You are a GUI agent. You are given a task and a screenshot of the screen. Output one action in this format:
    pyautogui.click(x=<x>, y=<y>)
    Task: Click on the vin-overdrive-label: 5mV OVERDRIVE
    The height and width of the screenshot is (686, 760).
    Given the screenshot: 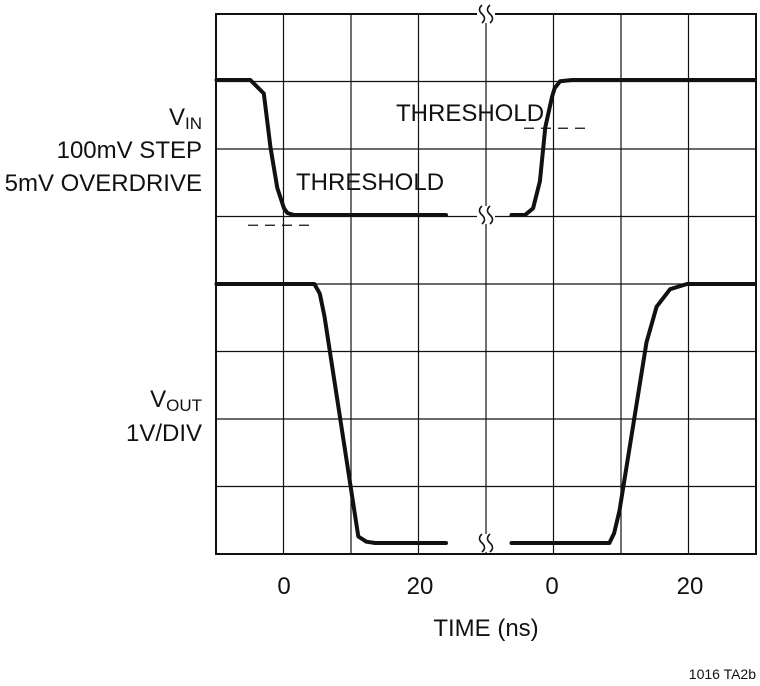 What is the action you would take?
    pyautogui.click(x=103, y=183)
    